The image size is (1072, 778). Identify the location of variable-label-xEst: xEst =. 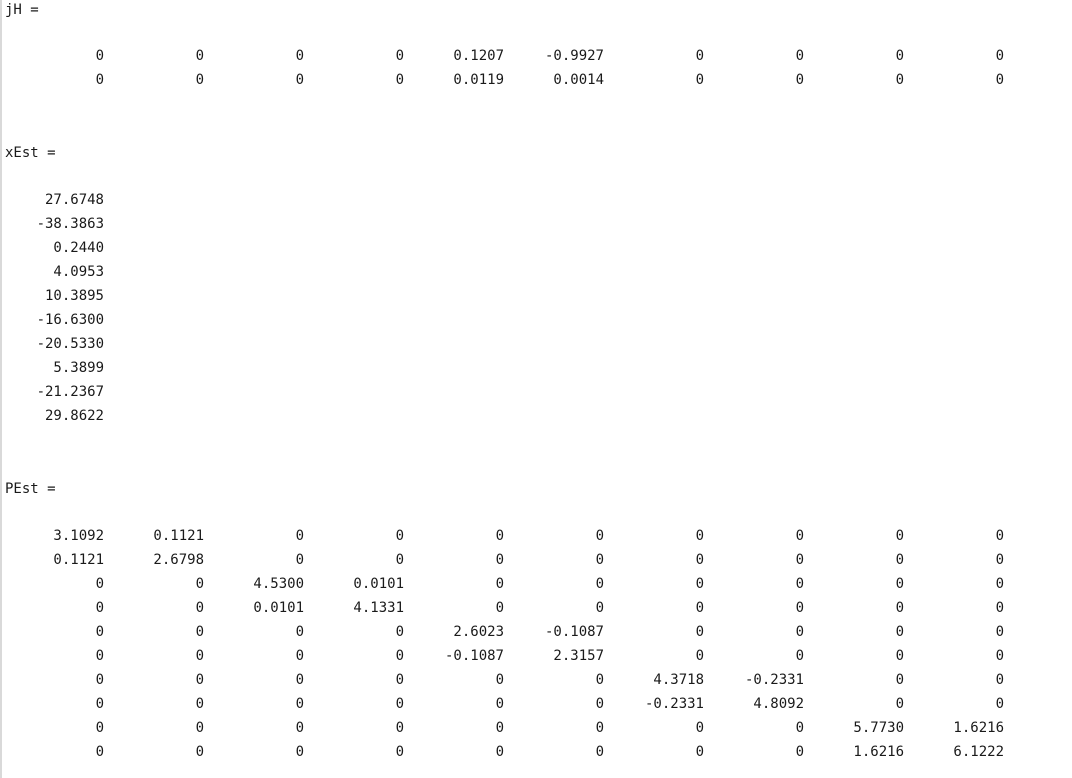
(30, 153).